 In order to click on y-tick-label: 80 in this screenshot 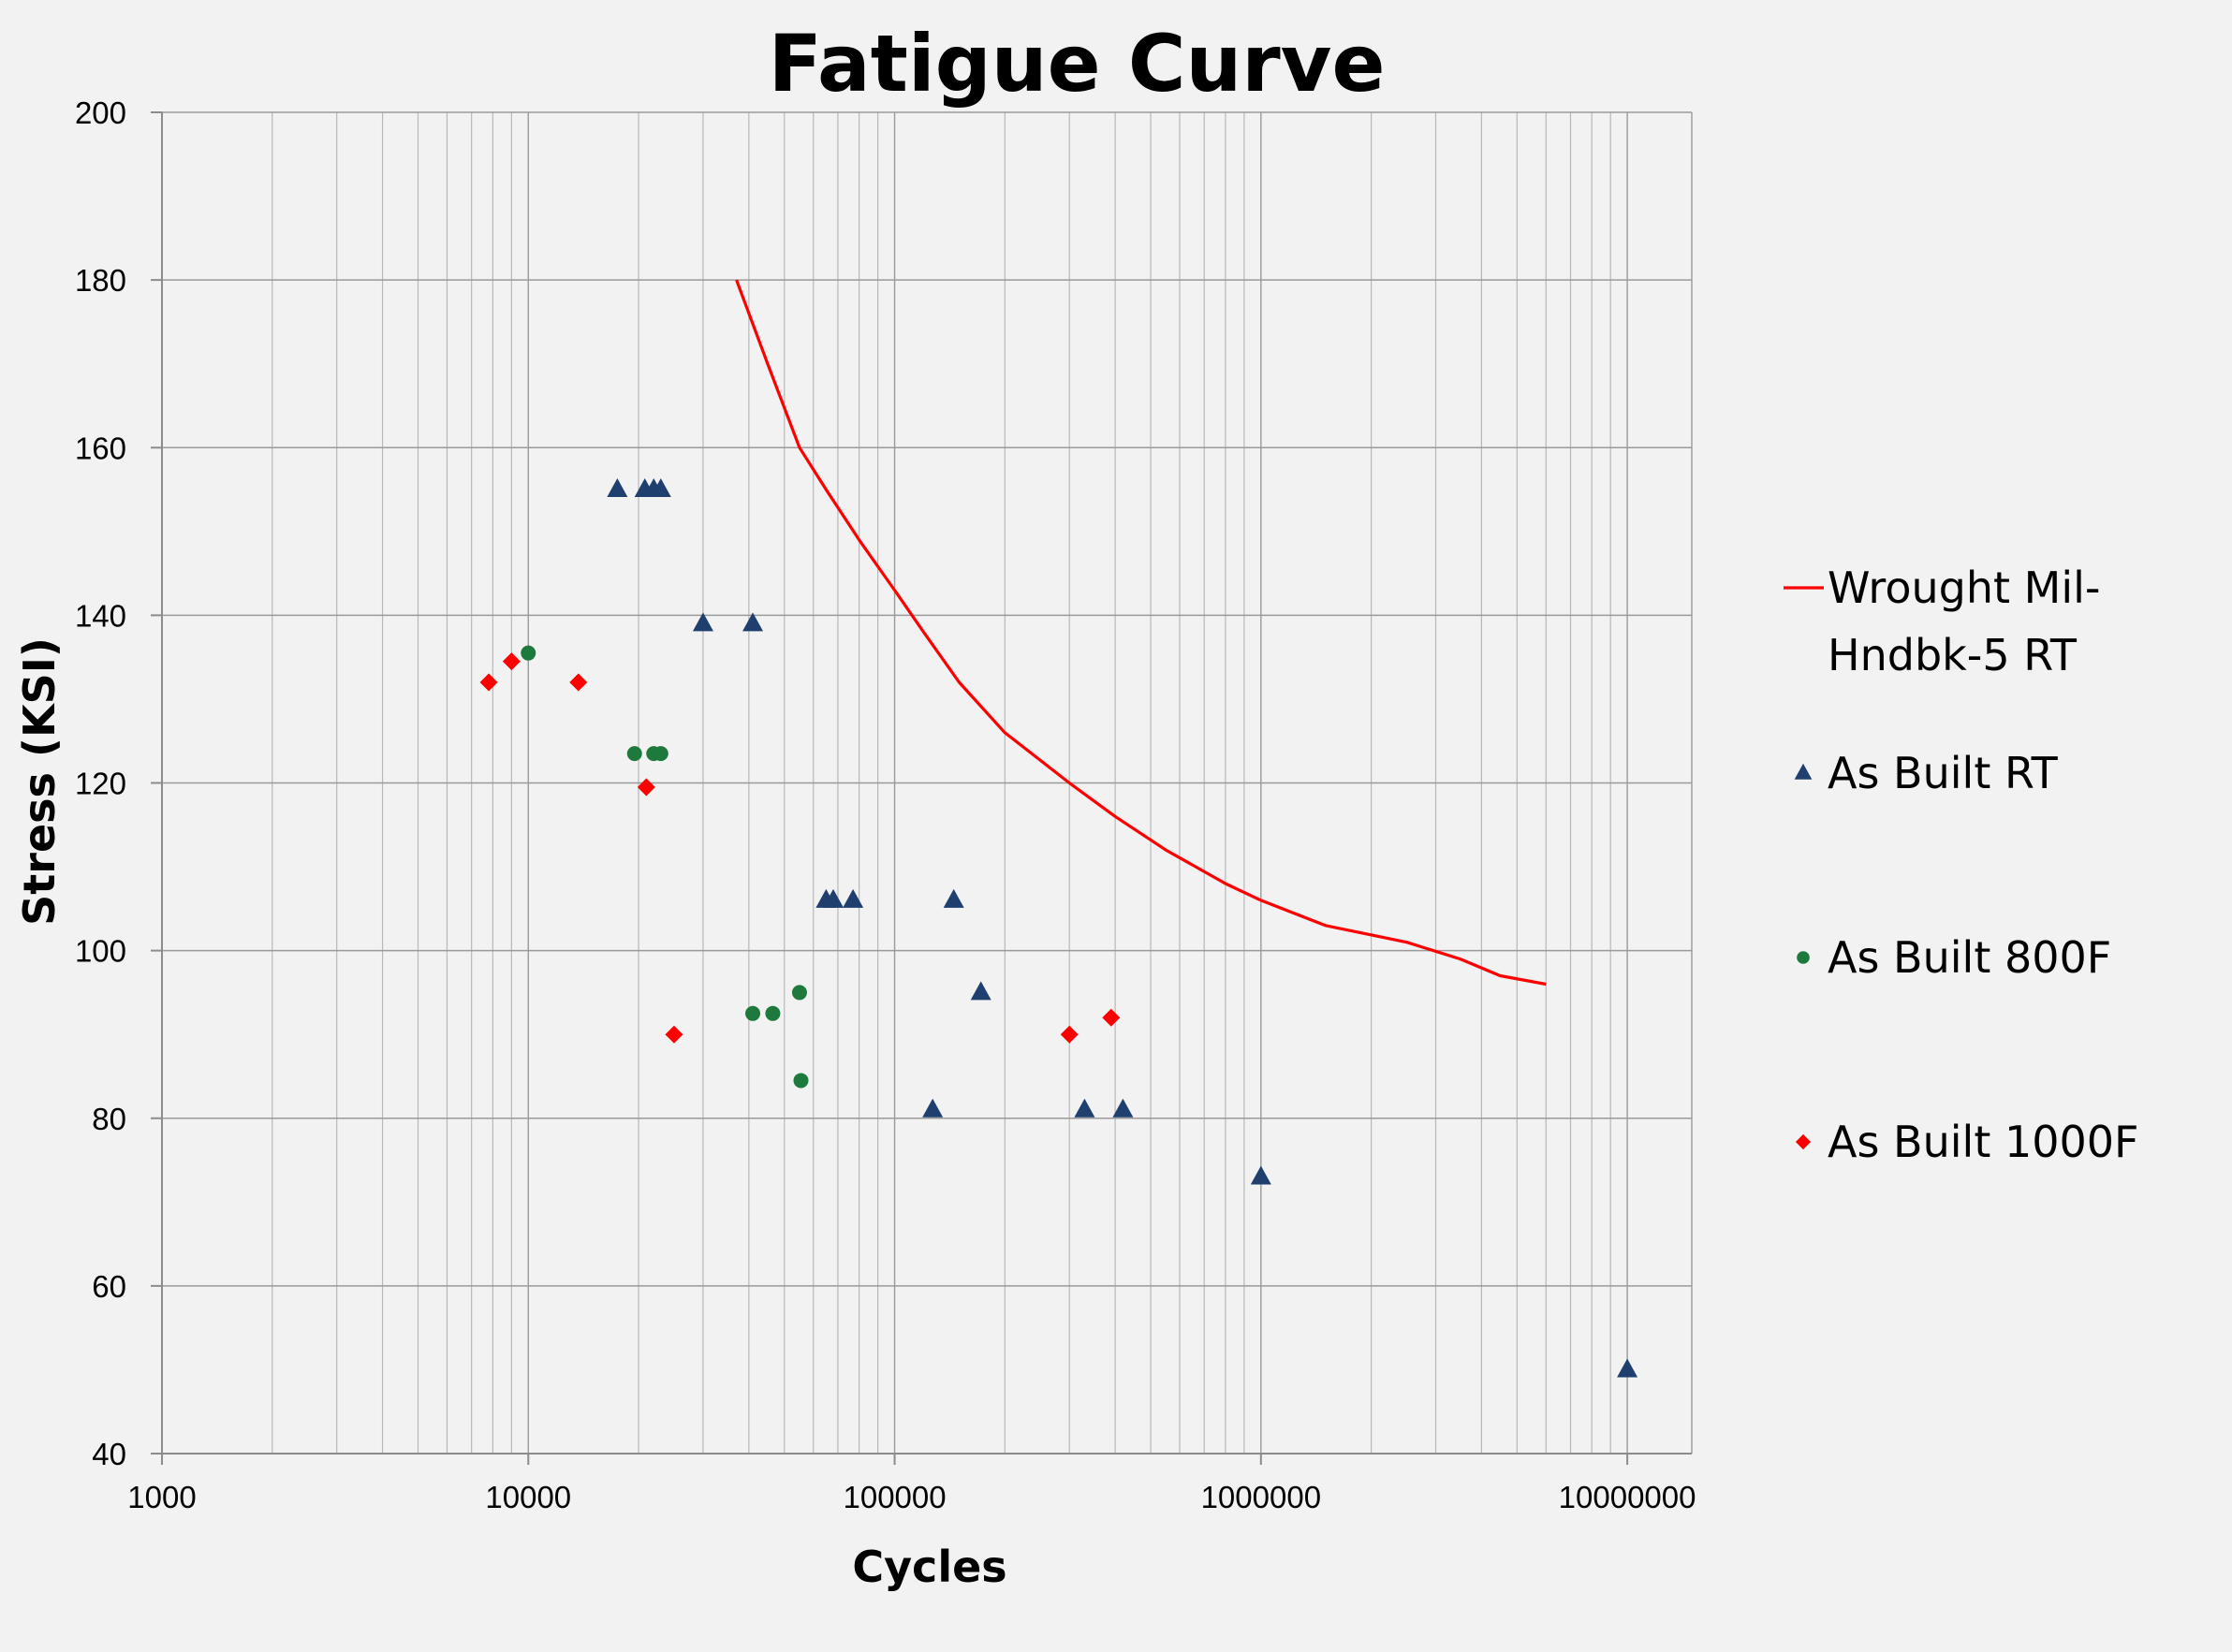, I will do `click(109, 1119)`.